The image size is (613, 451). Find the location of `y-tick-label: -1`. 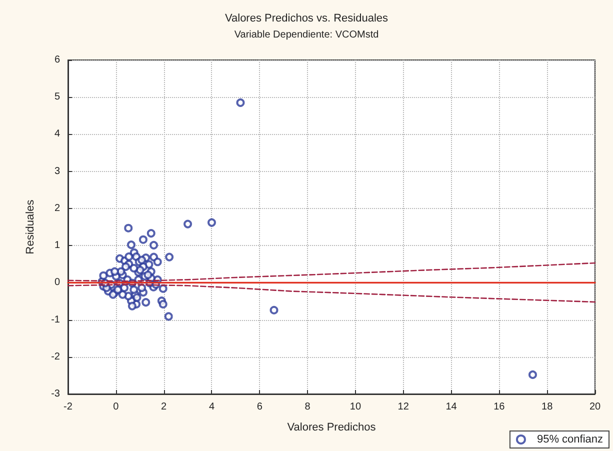

y-tick-label: -1 is located at coordinates (55, 320).